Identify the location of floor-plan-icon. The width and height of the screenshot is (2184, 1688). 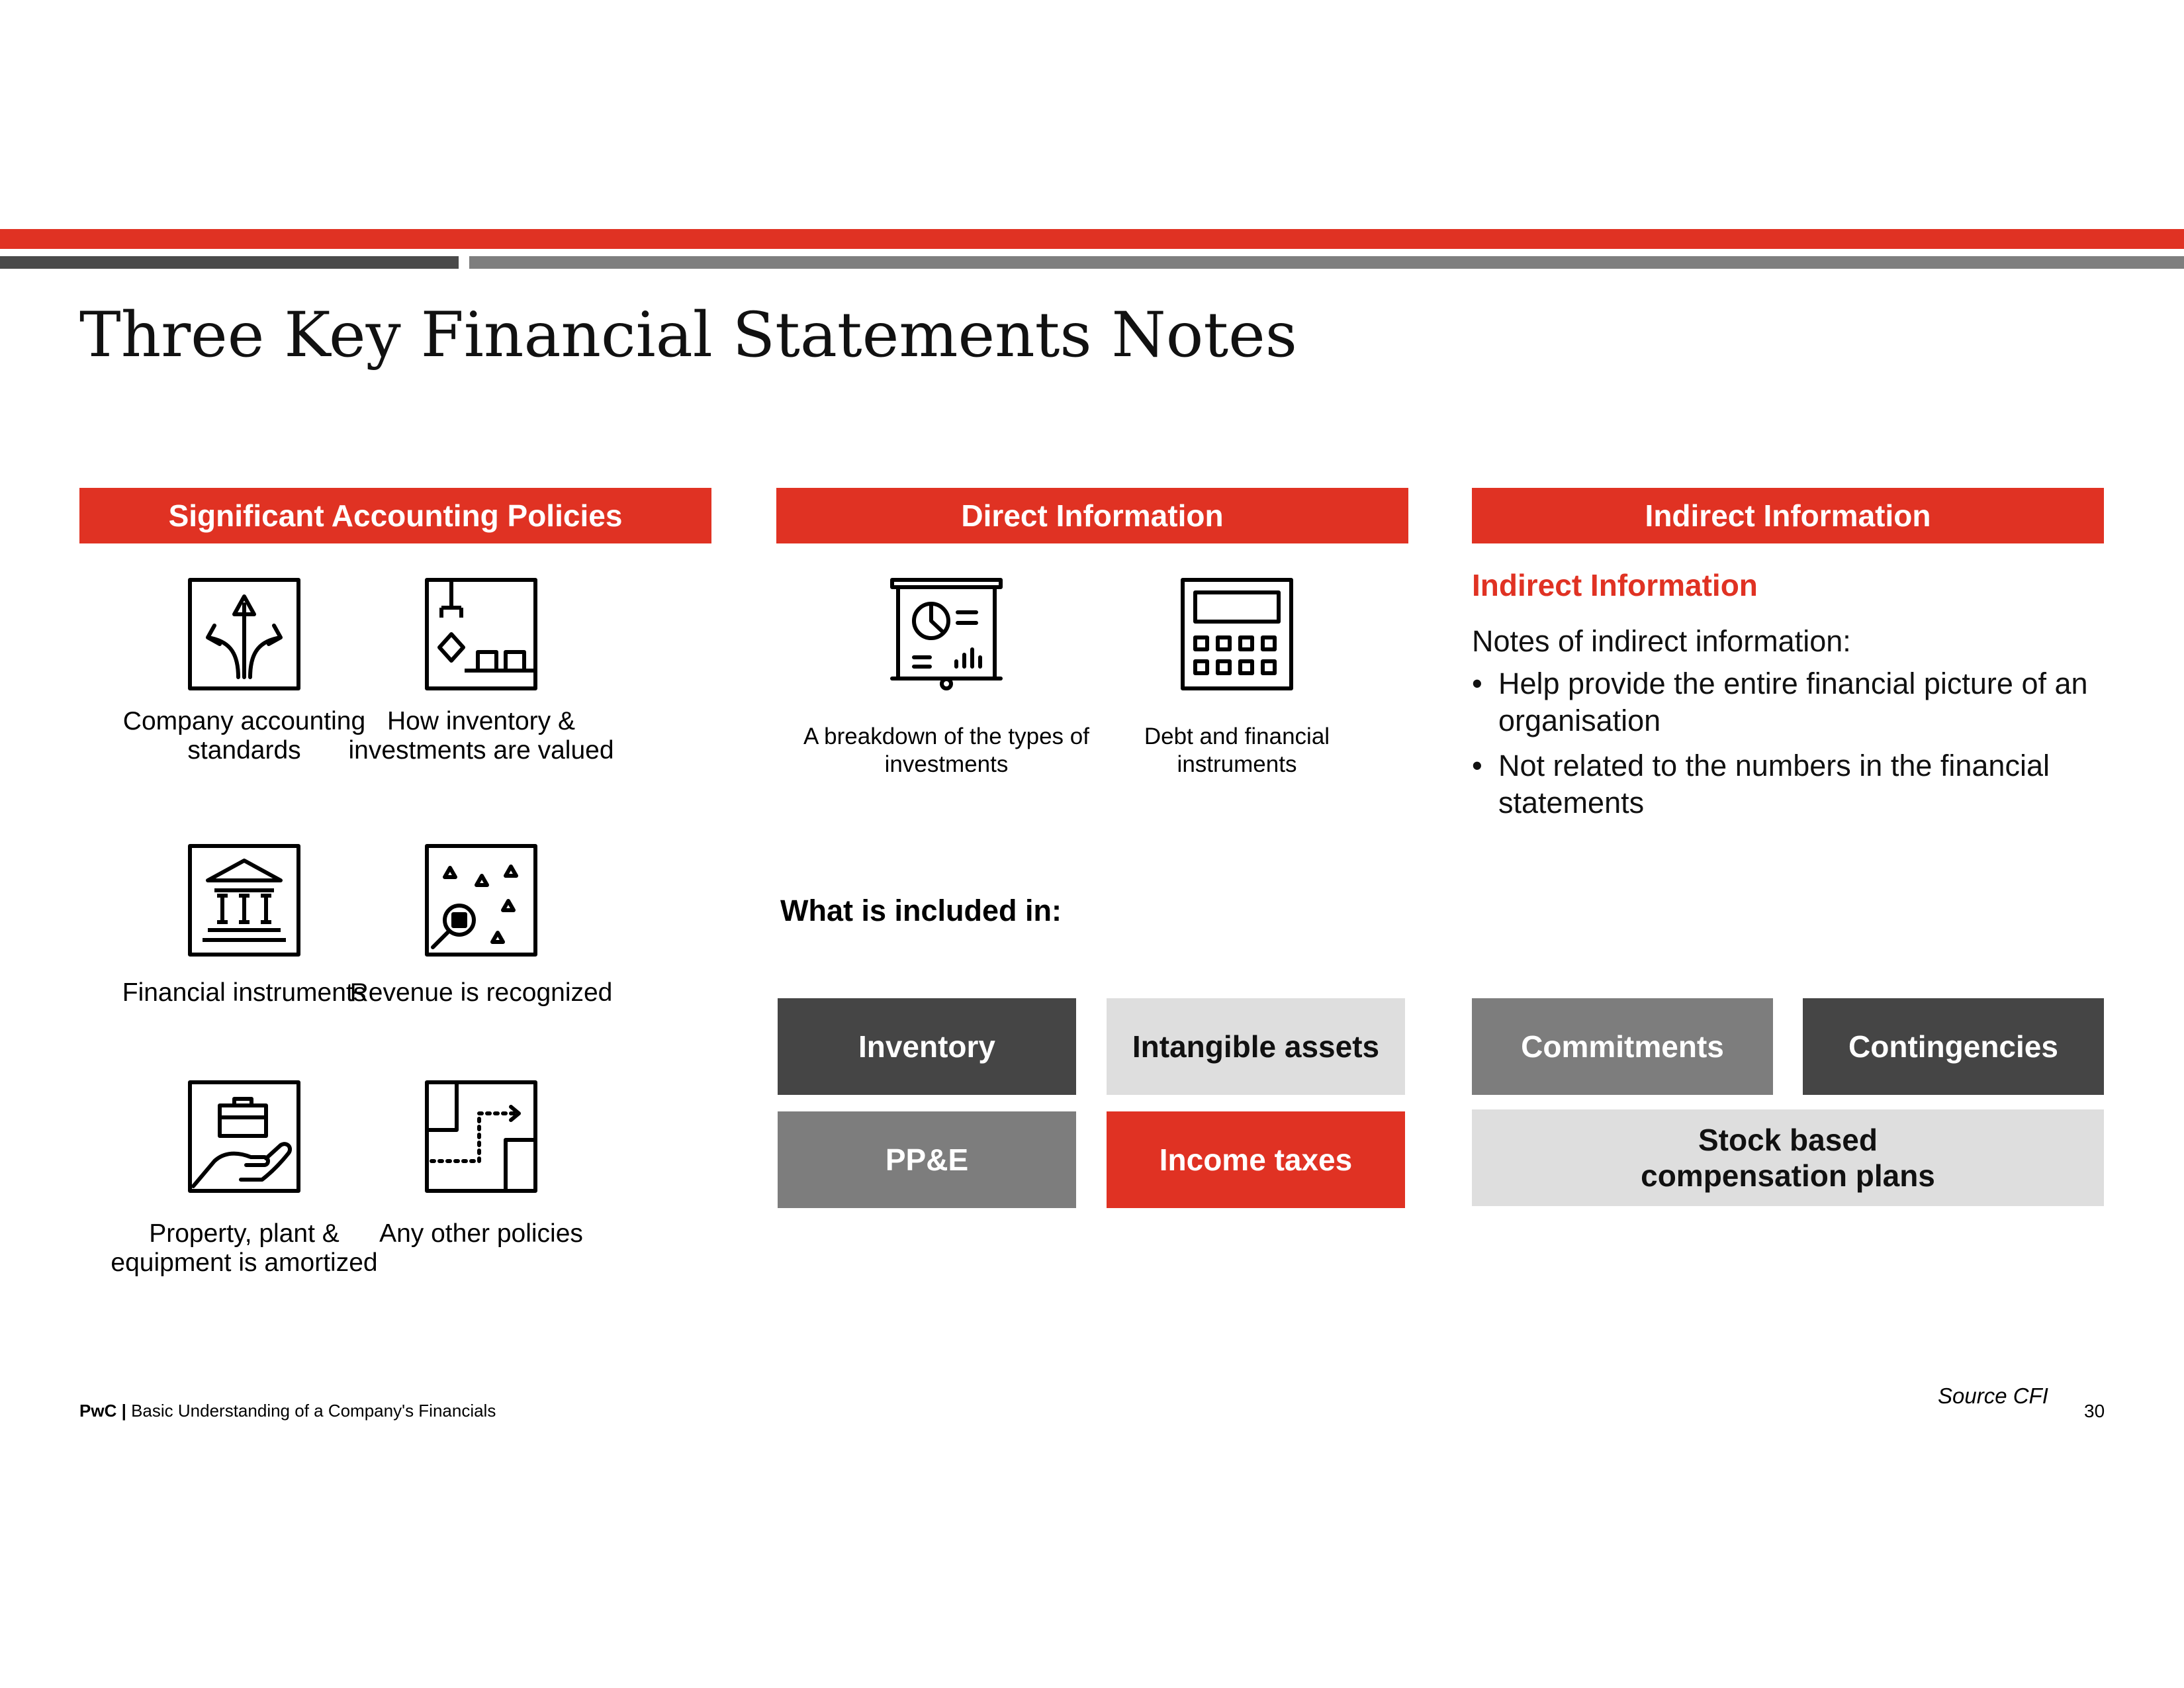
(481, 634).